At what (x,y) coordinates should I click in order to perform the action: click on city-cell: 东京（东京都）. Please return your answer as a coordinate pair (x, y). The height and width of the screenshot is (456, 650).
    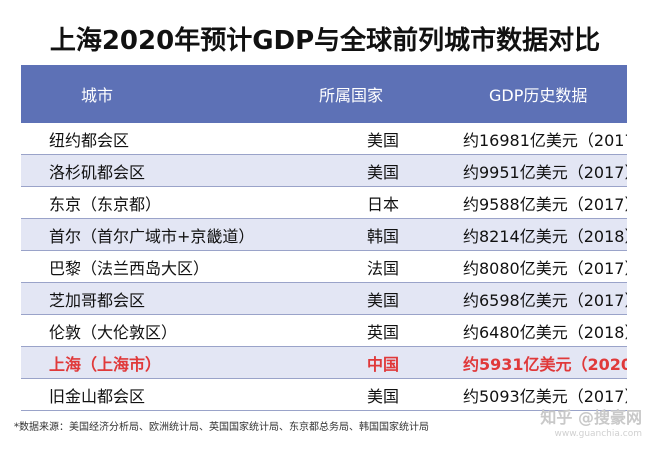
    Looking at the image, I should click on (170, 202).